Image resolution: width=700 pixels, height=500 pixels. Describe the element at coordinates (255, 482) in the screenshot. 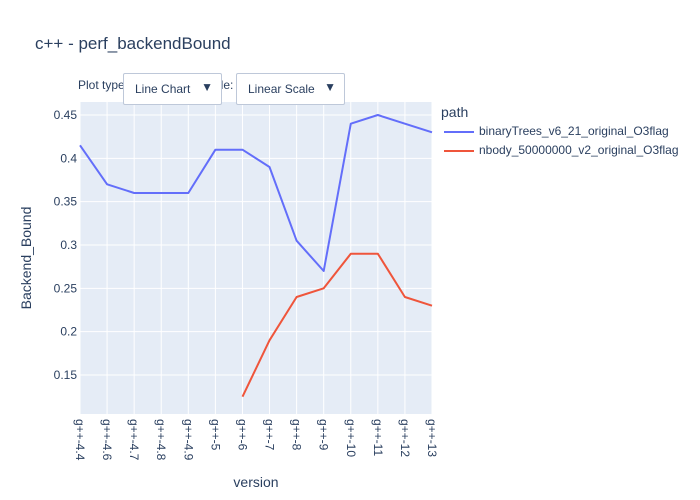

I see `x-axis-title: version` at that location.